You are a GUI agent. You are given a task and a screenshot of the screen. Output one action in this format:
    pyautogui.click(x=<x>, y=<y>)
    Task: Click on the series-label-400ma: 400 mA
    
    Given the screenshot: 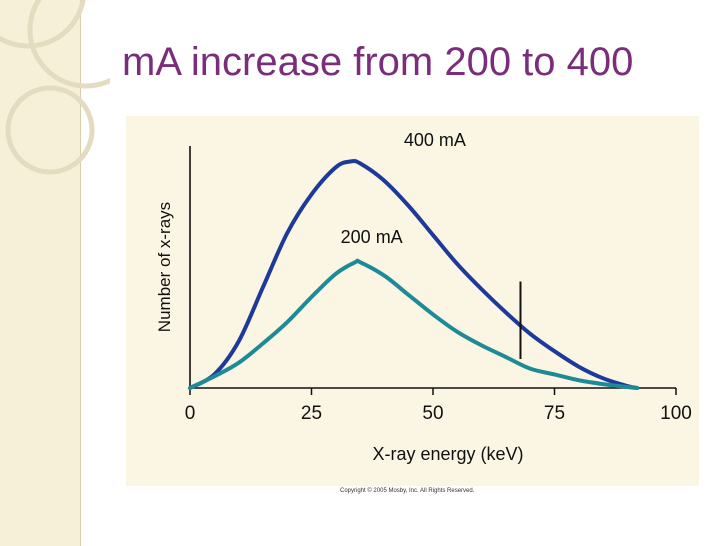 What is the action you would take?
    pyautogui.click(x=435, y=140)
    